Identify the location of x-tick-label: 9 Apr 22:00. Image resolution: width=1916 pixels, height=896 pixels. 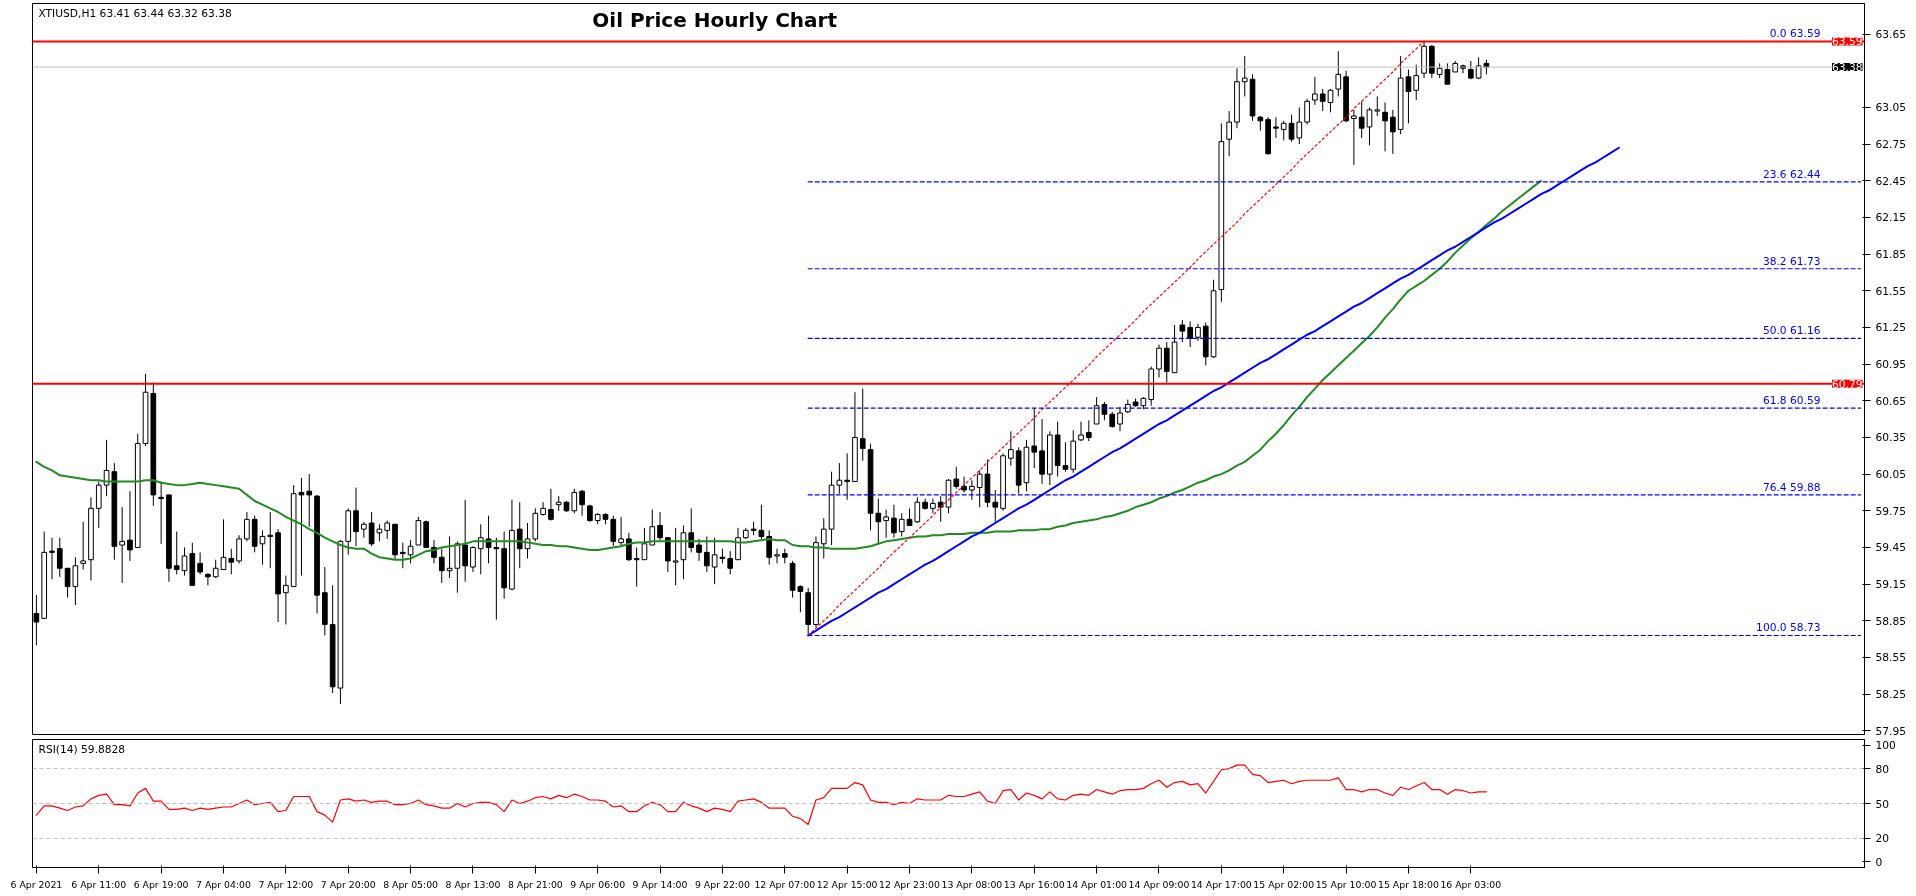
(722, 884).